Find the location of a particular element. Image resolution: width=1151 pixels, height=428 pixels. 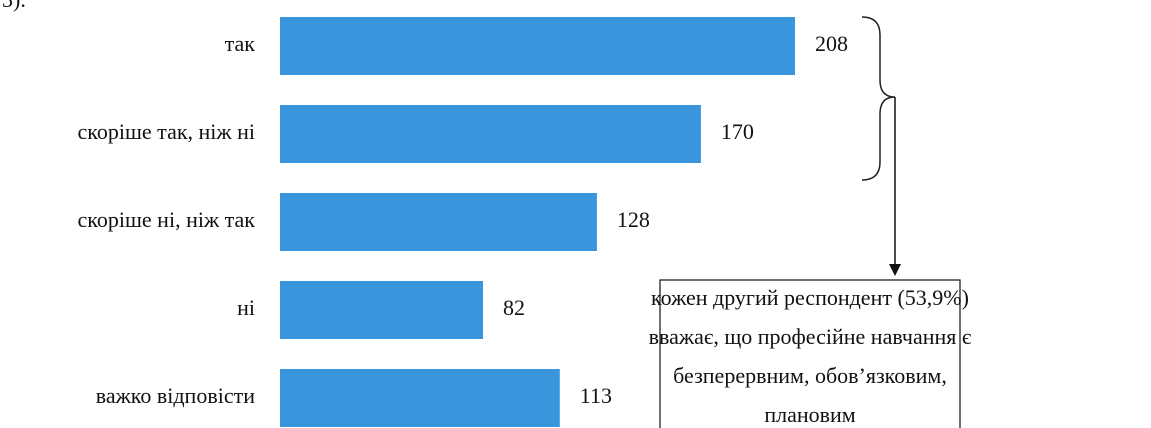

category-label: важко відповісти is located at coordinates (175, 395).